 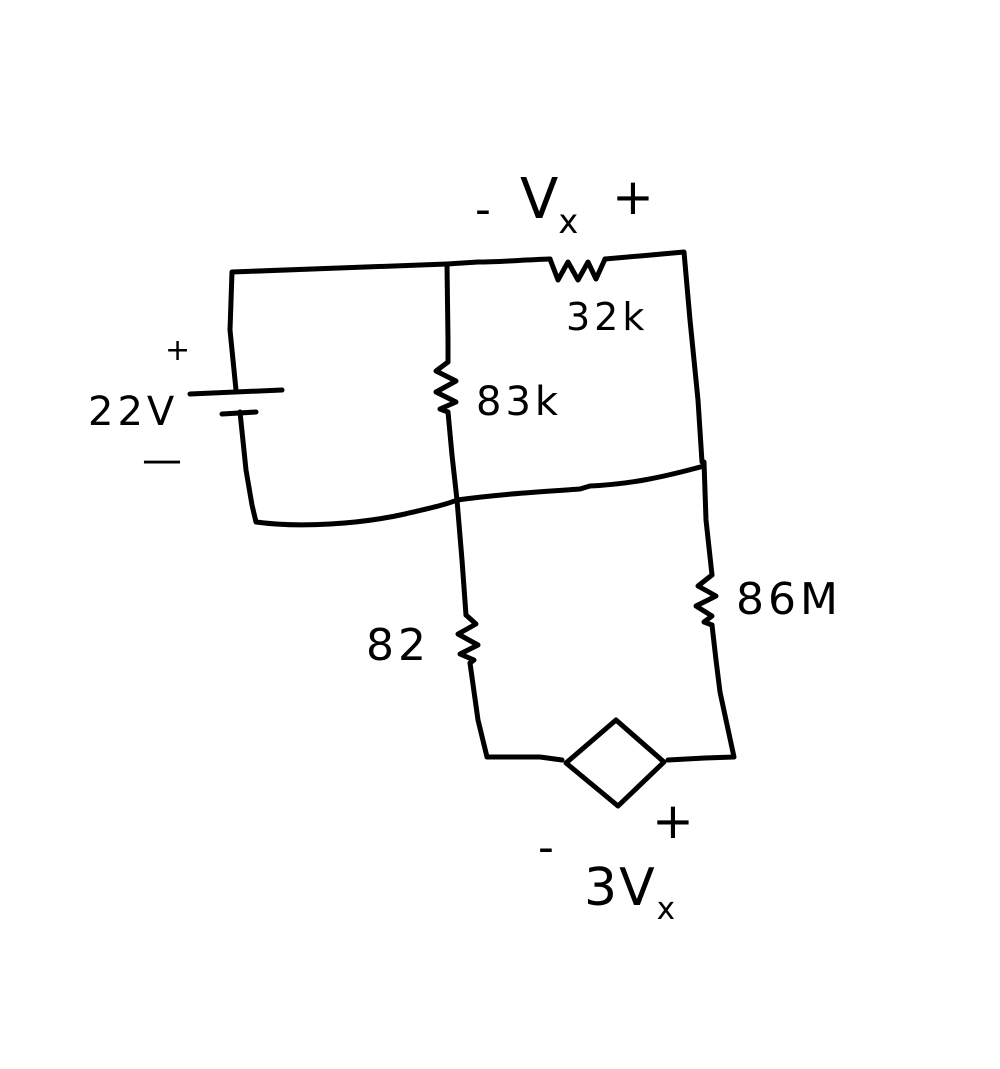 I want to click on vx-subscript: x, so click(x=568, y=222).